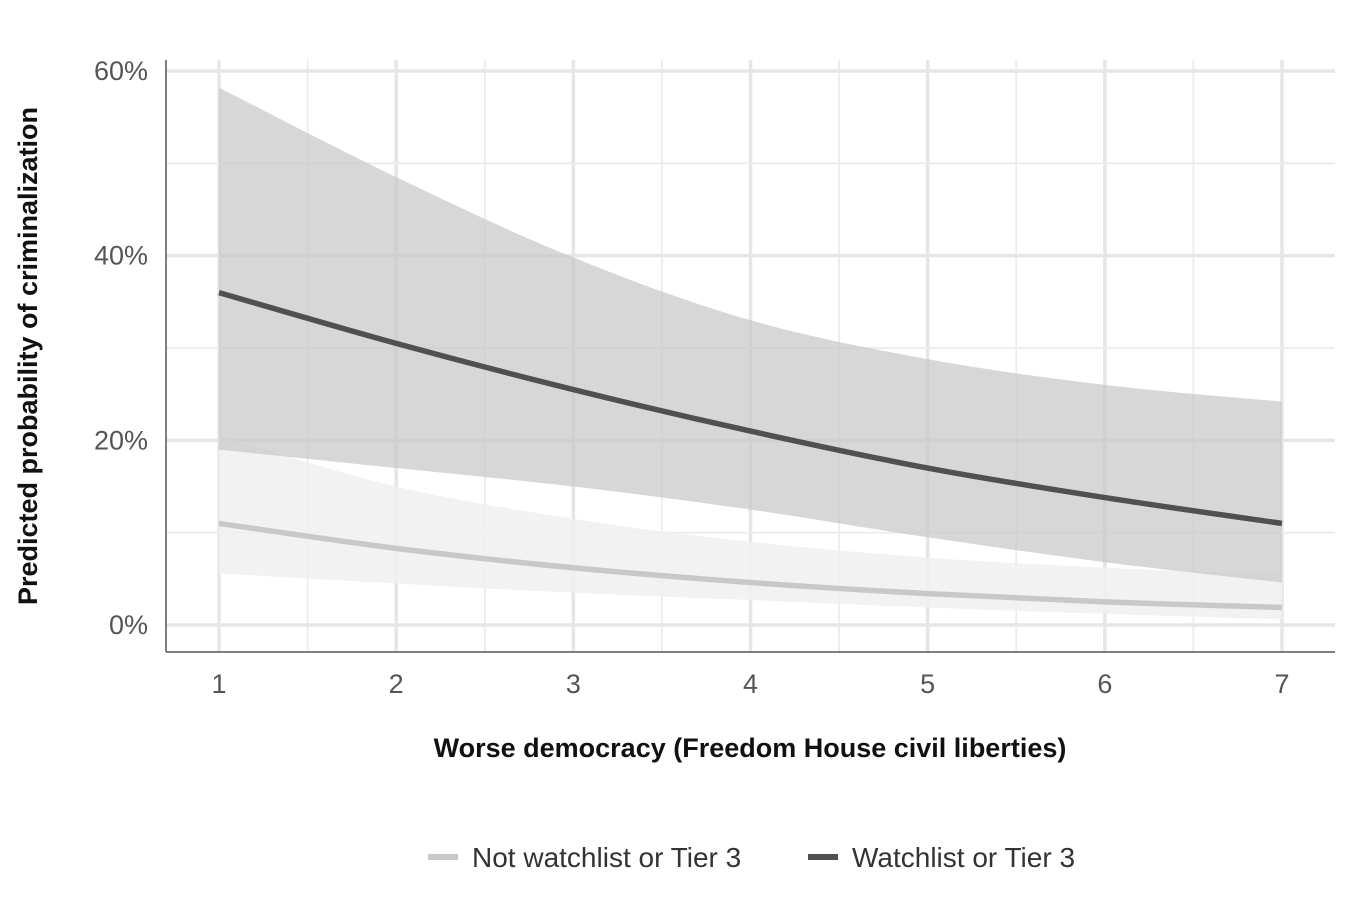 This screenshot has width=1350, height=900. Describe the element at coordinates (573, 684) in the screenshot. I see `x-tick-label: 3` at that location.